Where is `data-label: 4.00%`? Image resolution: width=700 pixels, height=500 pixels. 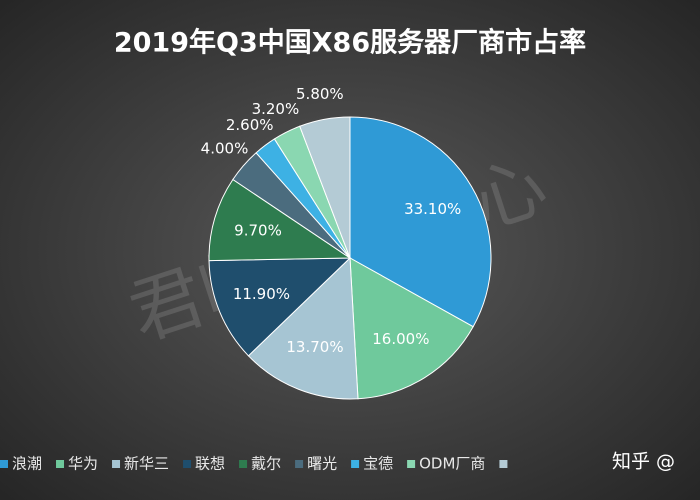 data-label: 4.00% is located at coordinates (225, 148).